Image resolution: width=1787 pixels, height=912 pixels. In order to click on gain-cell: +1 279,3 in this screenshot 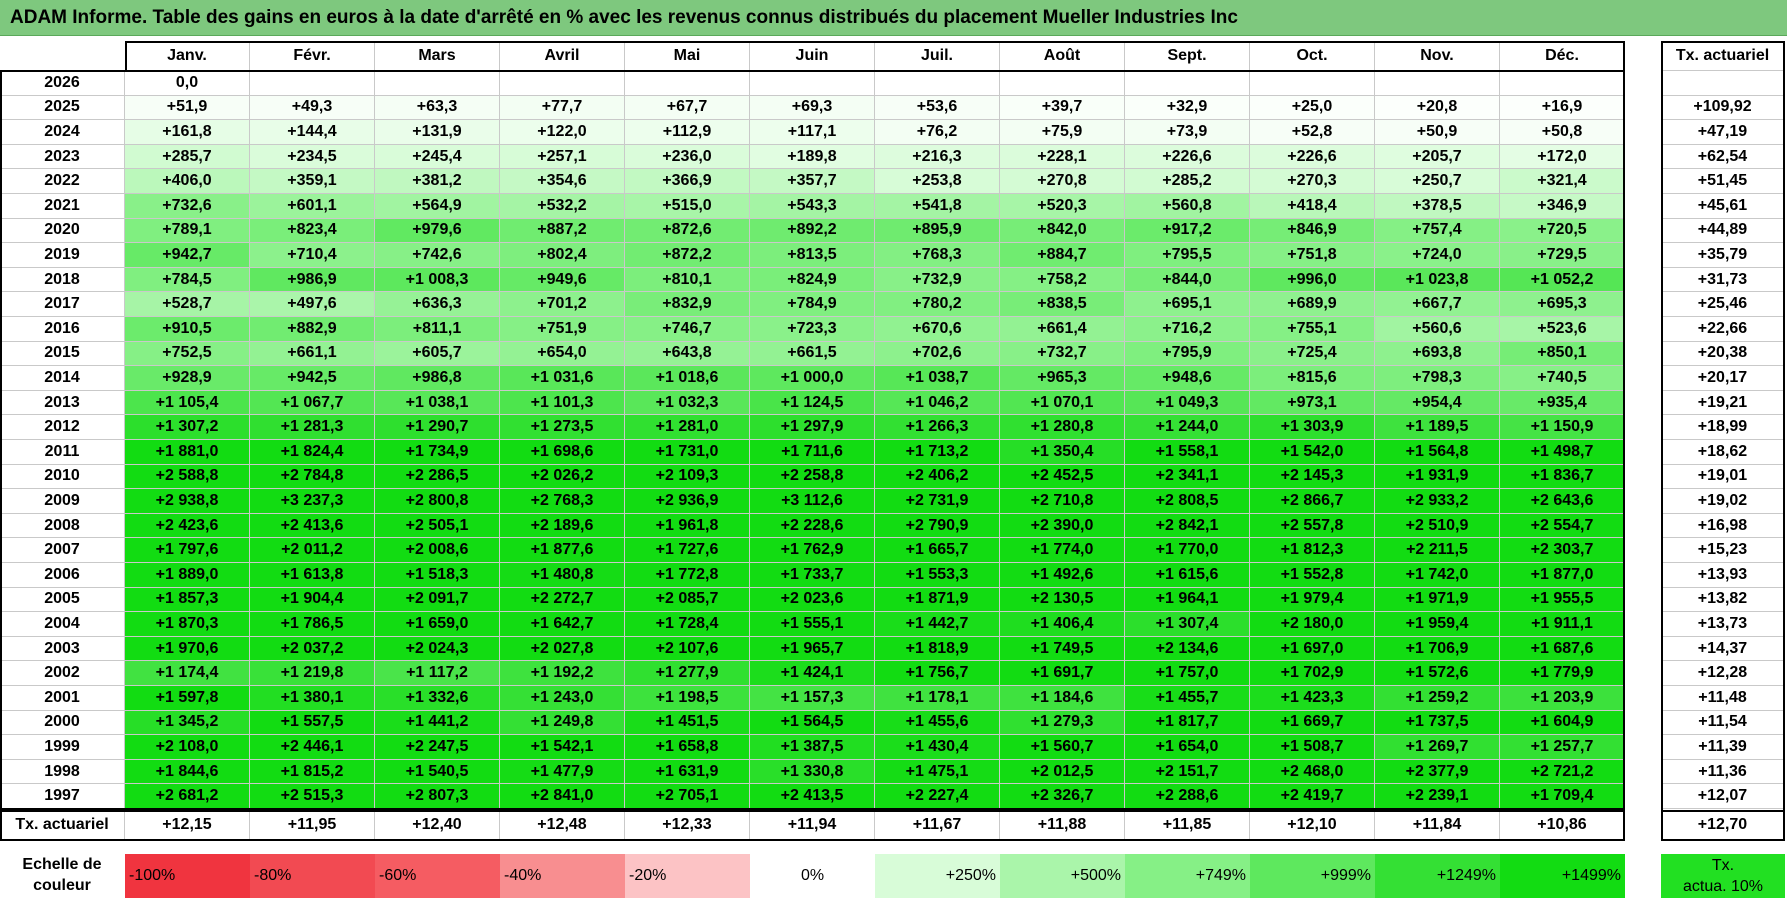, I will do `click(1062, 723)`.